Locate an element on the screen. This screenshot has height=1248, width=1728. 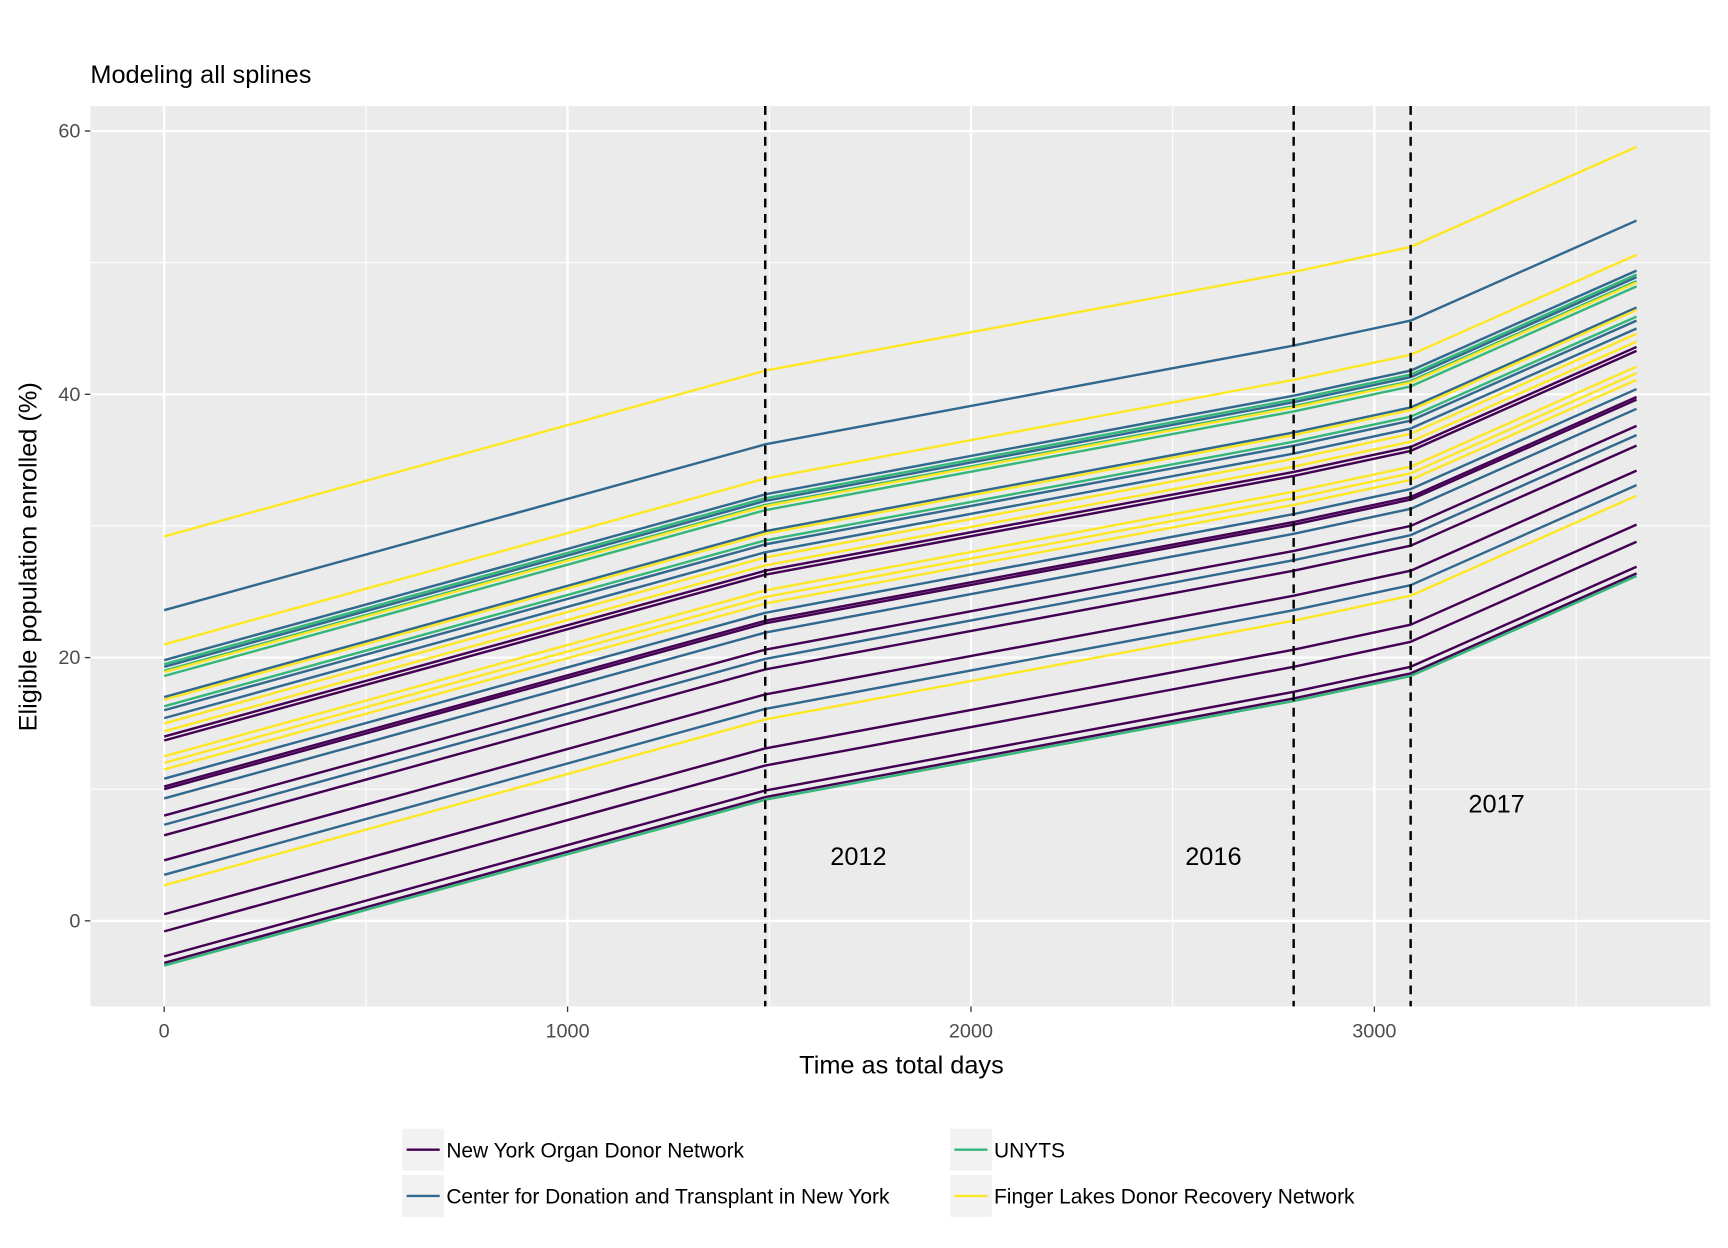
x-tick-label: 3000 is located at coordinates (1374, 1031).